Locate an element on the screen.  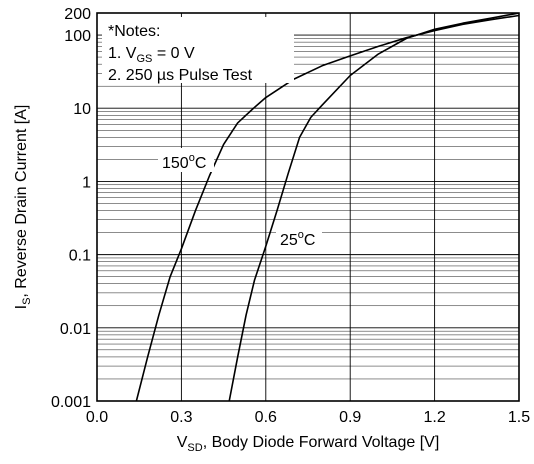
x-tick-label: 0.0 is located at coordinates (97, 417).